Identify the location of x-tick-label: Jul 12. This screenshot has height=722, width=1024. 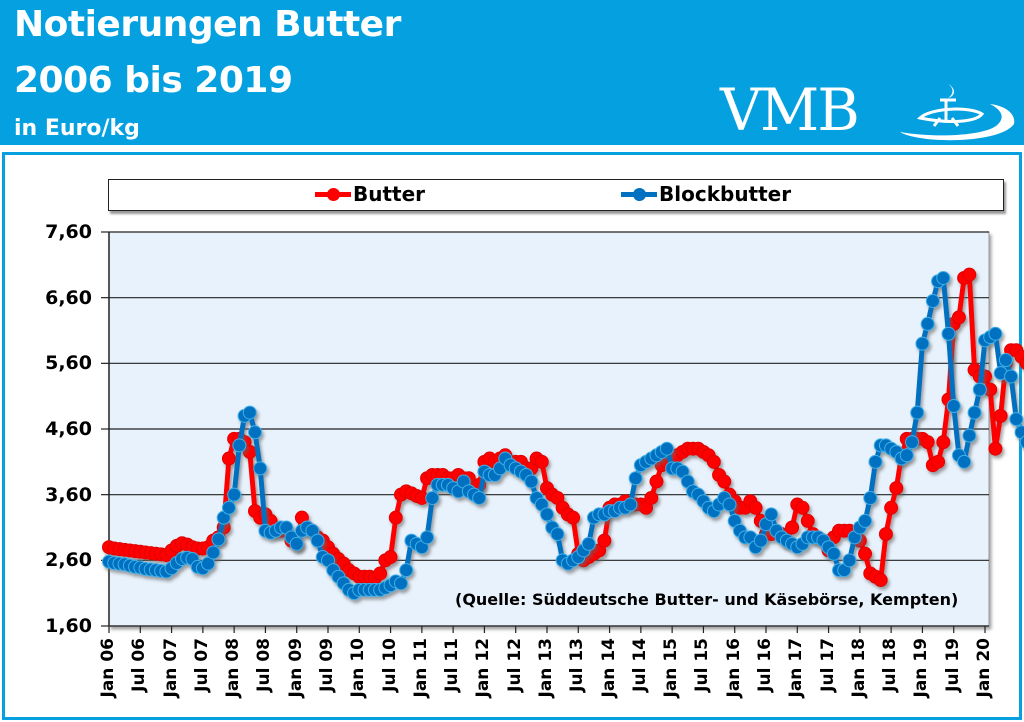
(514, 665).